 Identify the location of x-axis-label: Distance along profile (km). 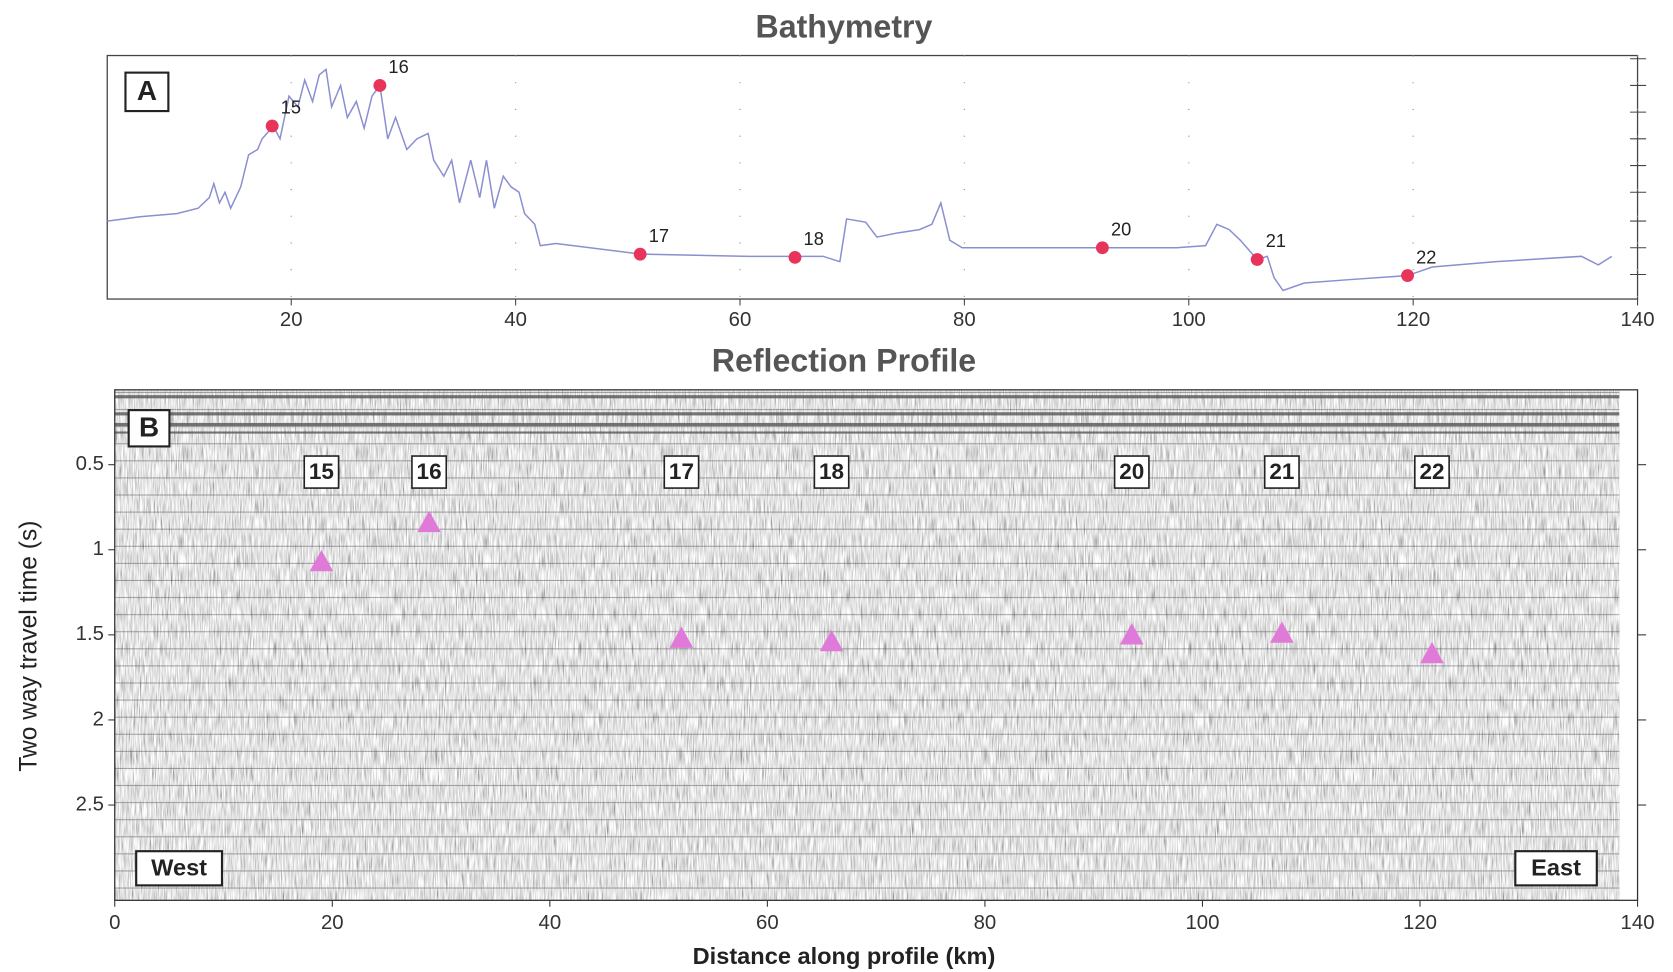
(844, 956).